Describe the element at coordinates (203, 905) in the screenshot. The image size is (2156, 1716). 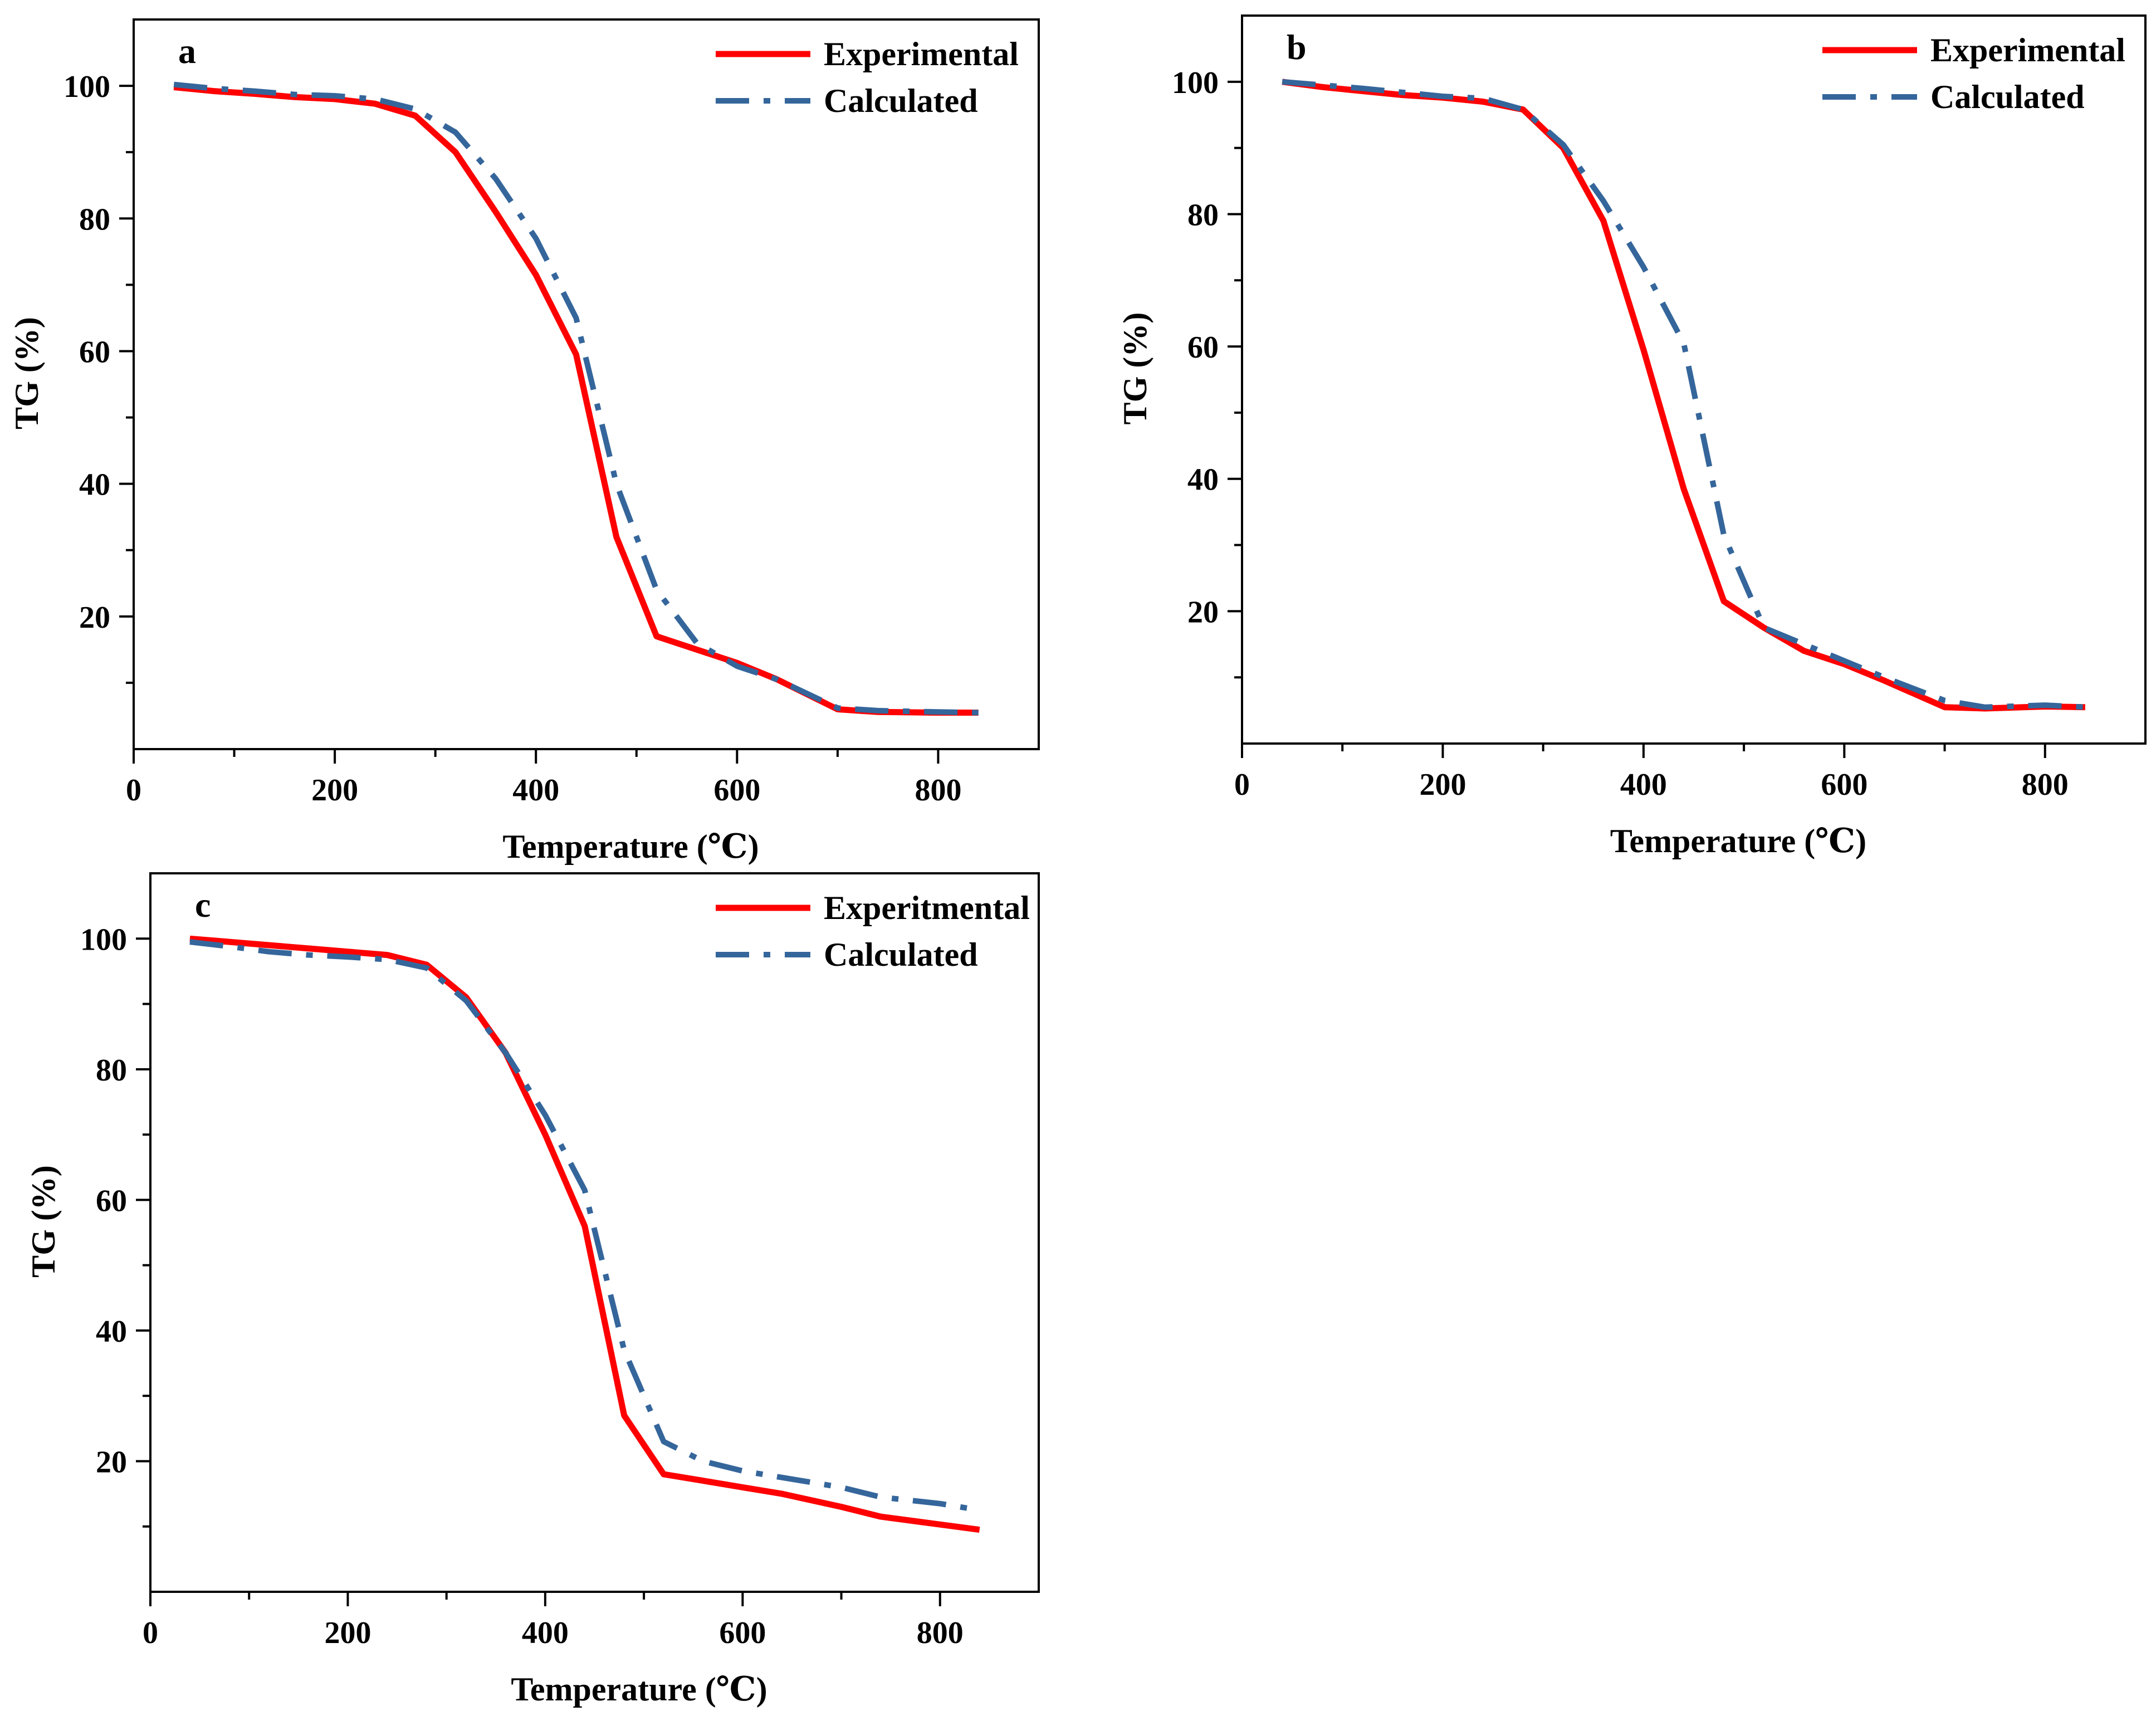
I see `panel-letter: c` at that location.